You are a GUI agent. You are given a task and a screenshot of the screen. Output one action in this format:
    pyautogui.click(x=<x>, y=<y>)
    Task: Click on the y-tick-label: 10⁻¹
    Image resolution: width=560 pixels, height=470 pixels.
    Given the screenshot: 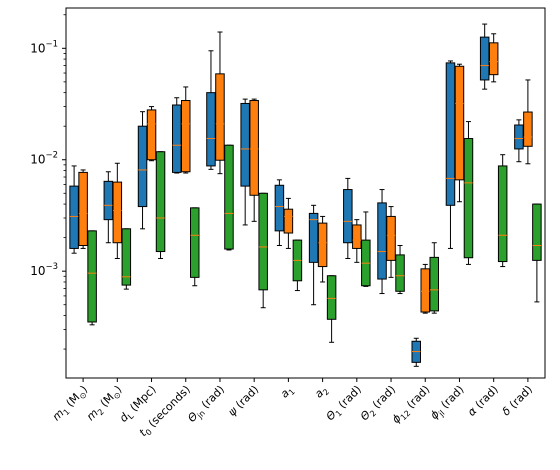 What is the action you would take?
    pyautogui.click(x=44, y=47)
    